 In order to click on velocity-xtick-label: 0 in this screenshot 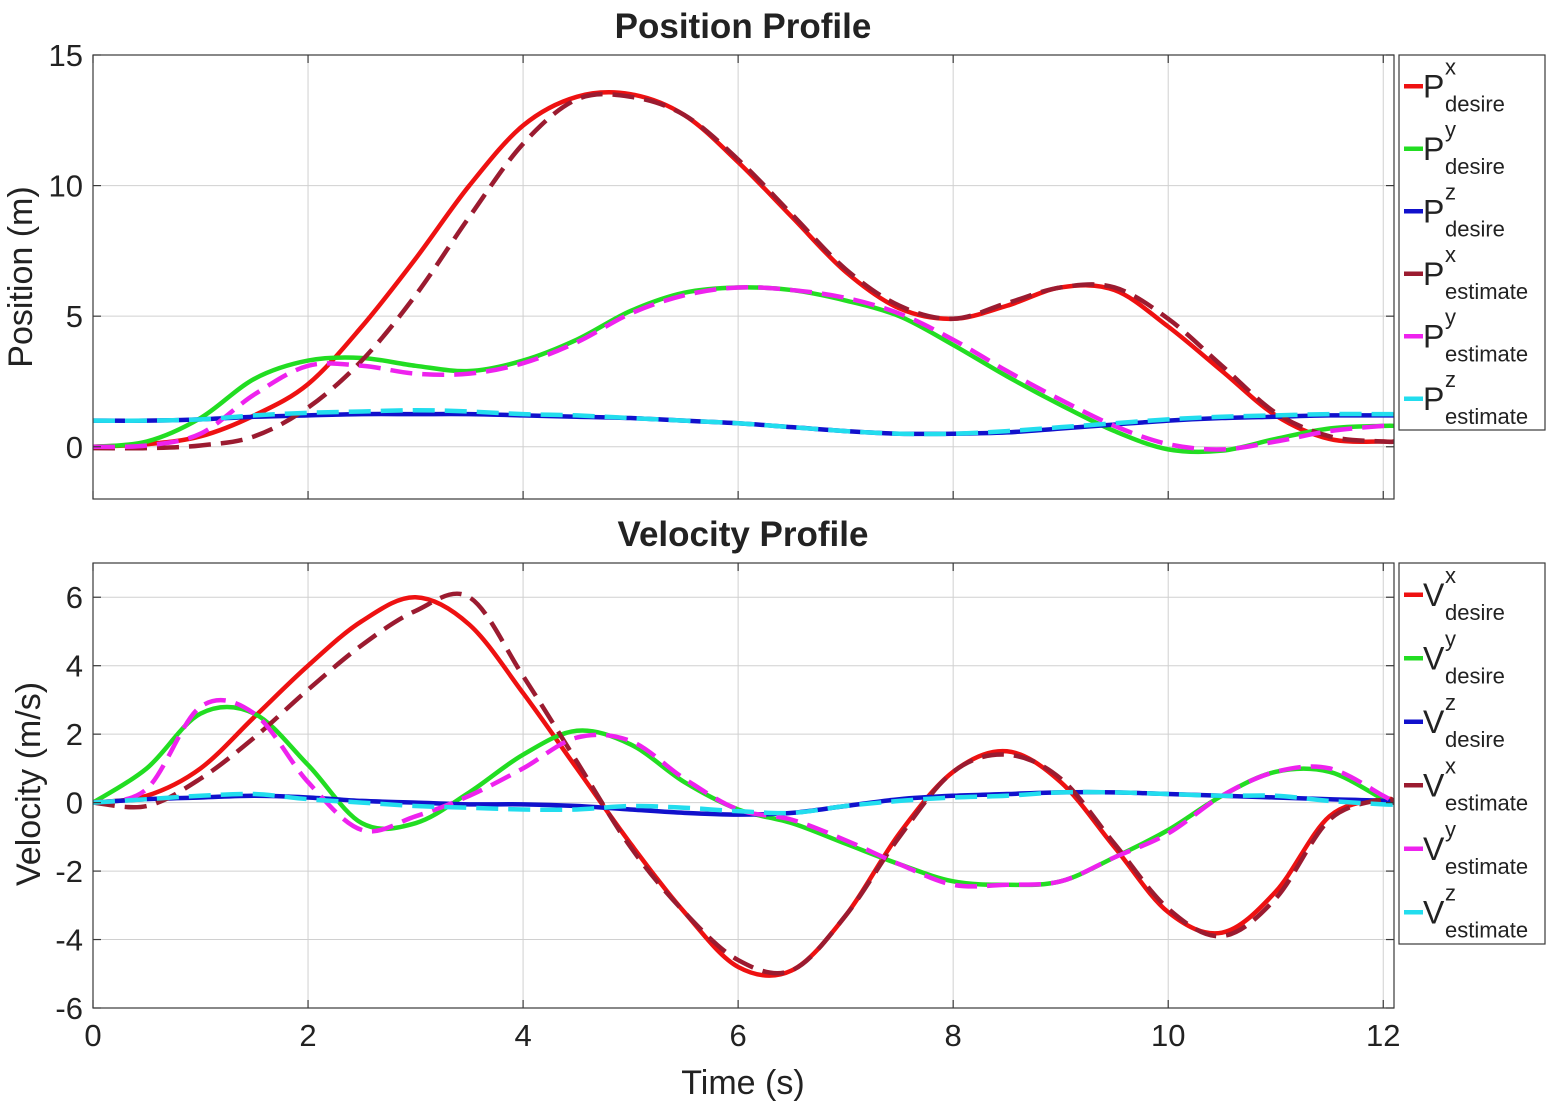, I will do `click(92, 1035)`.